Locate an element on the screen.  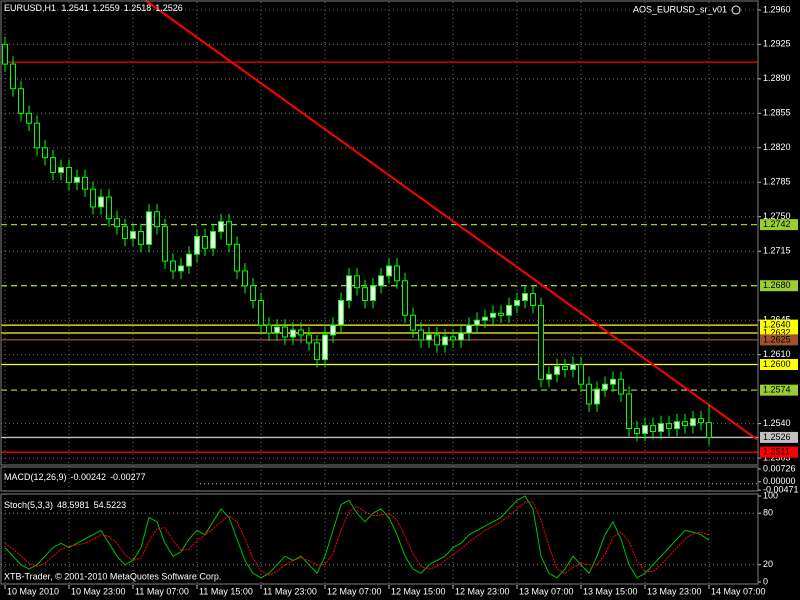
x-tick-label: 11 May 23:00 is located at coordinates (290, 591).